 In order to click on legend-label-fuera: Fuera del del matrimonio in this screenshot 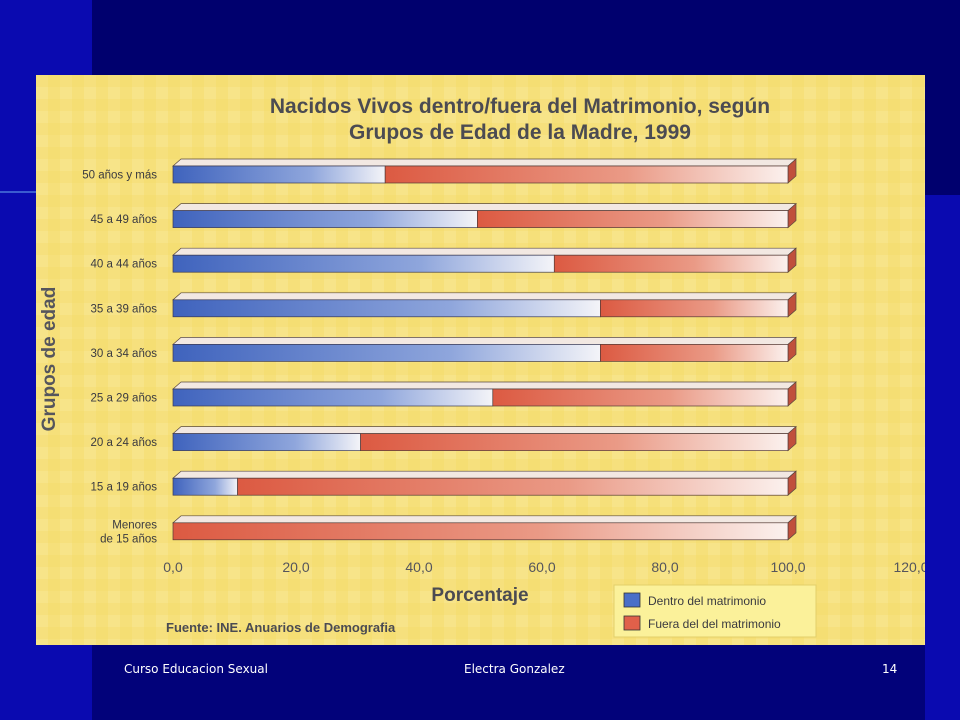, I will do `click(714, 624)`.